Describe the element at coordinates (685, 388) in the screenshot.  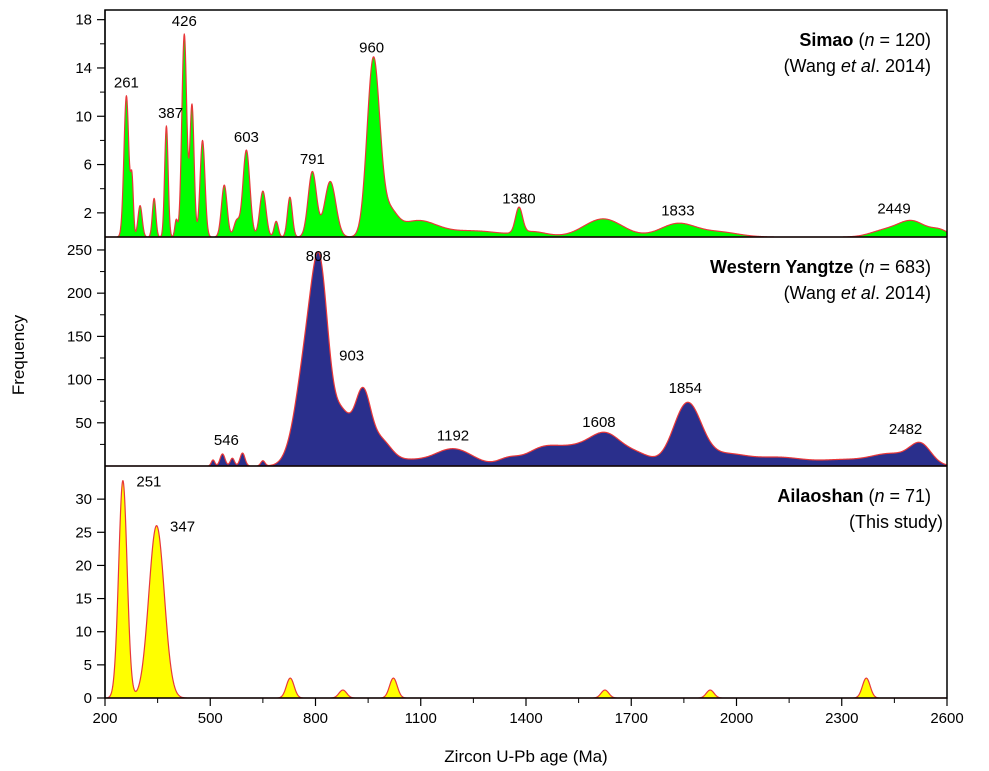
I see `peak-label: 1854` at that location.